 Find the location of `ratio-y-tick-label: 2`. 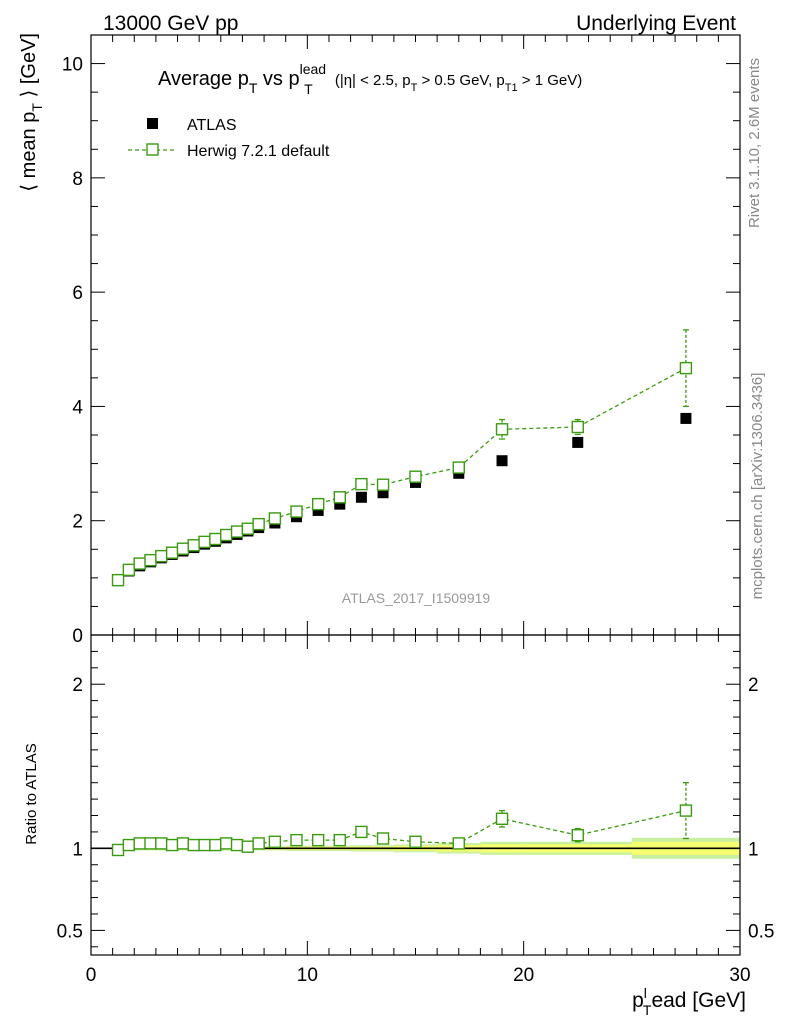

ratio-y-tick-label: 2 is located at coordinates (77, 685).